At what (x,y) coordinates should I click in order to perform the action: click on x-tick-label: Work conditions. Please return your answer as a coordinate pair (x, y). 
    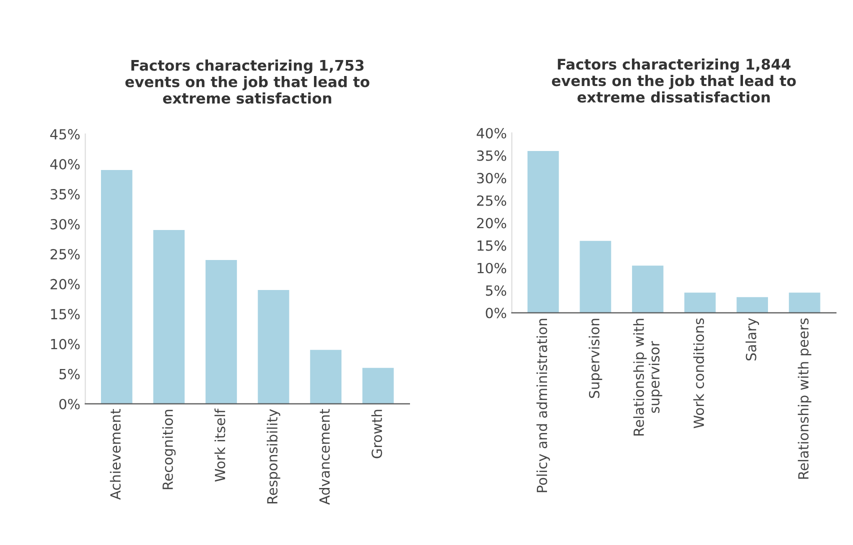
    Looking at the image, I should click on (698, 373).